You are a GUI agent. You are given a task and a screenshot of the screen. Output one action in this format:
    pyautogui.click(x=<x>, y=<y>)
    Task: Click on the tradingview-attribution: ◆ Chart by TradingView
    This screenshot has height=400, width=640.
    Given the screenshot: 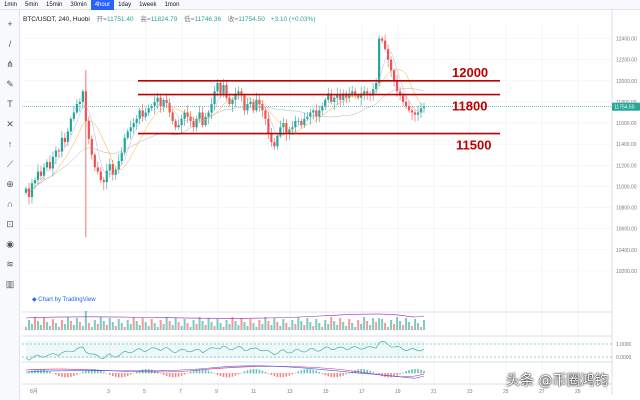 What is the action you would take?
    pyautogui.click(x=64, y=300)
    